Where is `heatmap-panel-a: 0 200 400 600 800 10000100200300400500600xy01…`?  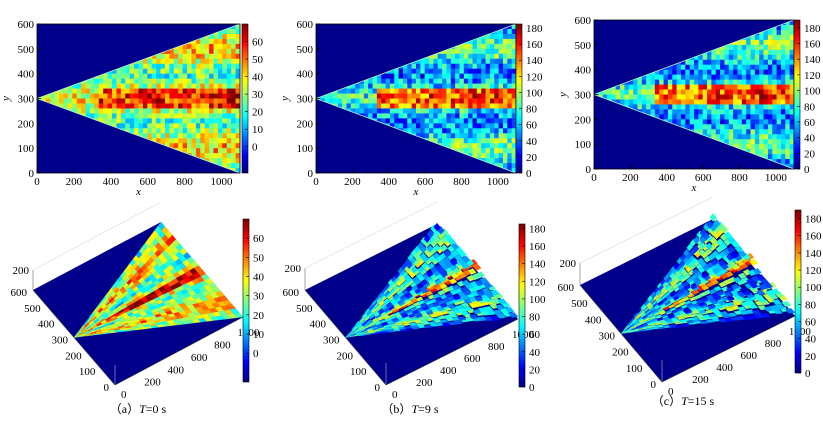
heatmap-panel-a: 0 200 400 600 800 10000100200300400500600xy01… is located at coordinates (132, 108).